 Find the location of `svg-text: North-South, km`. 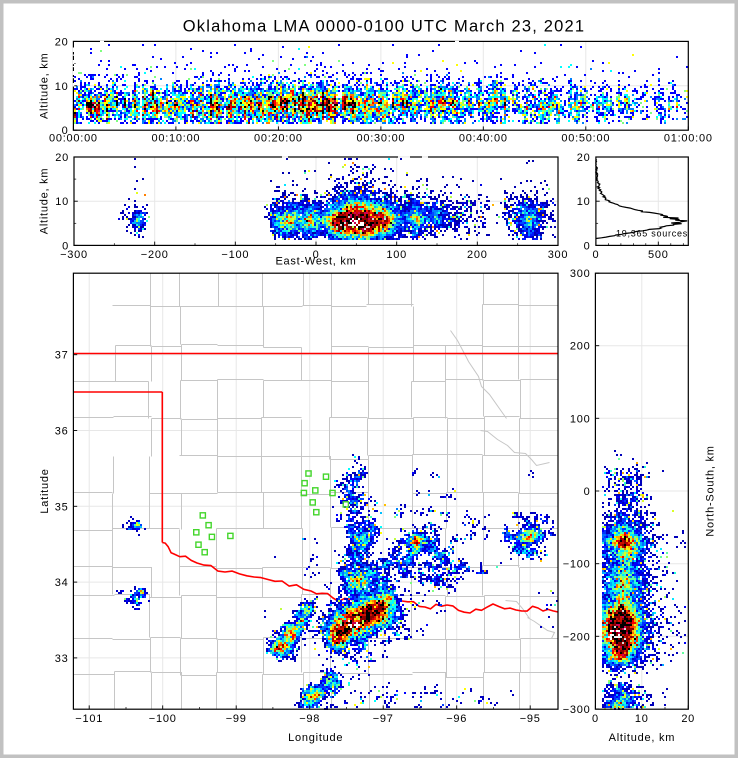

svg-text: North-South, km is located at coordinates (711, 490).